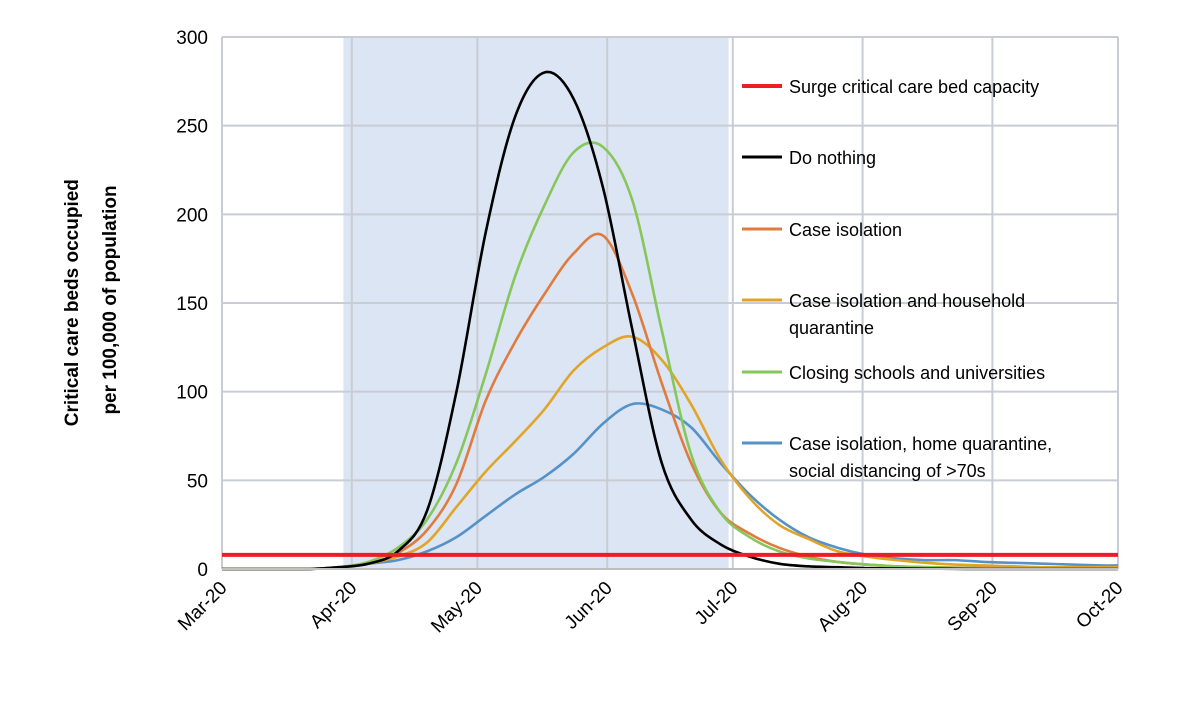 This screenshot has width=1182, height=712. I want to click on y-tick-label: 300, so click(192, 38).